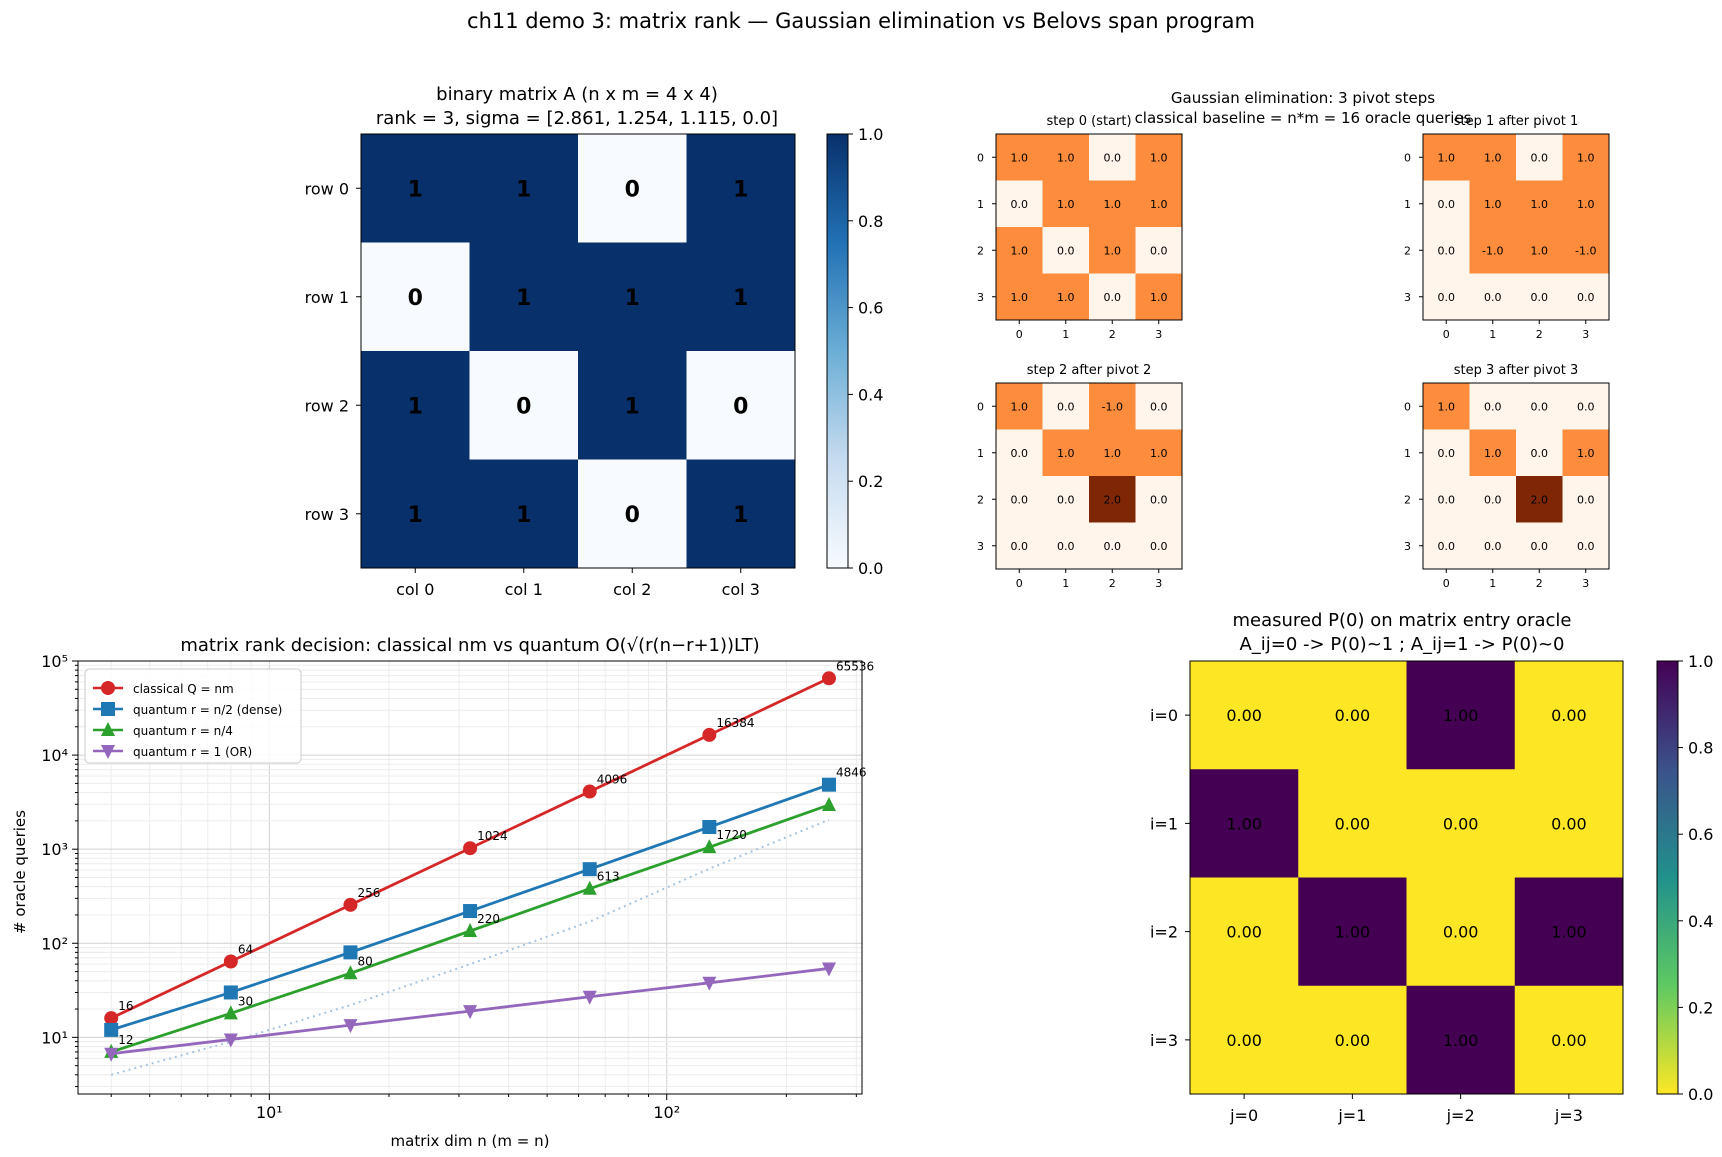  Describe the element at coordinates (54, 755) in the screenshot. I see `y-tick-label: 10⁴` at that location.